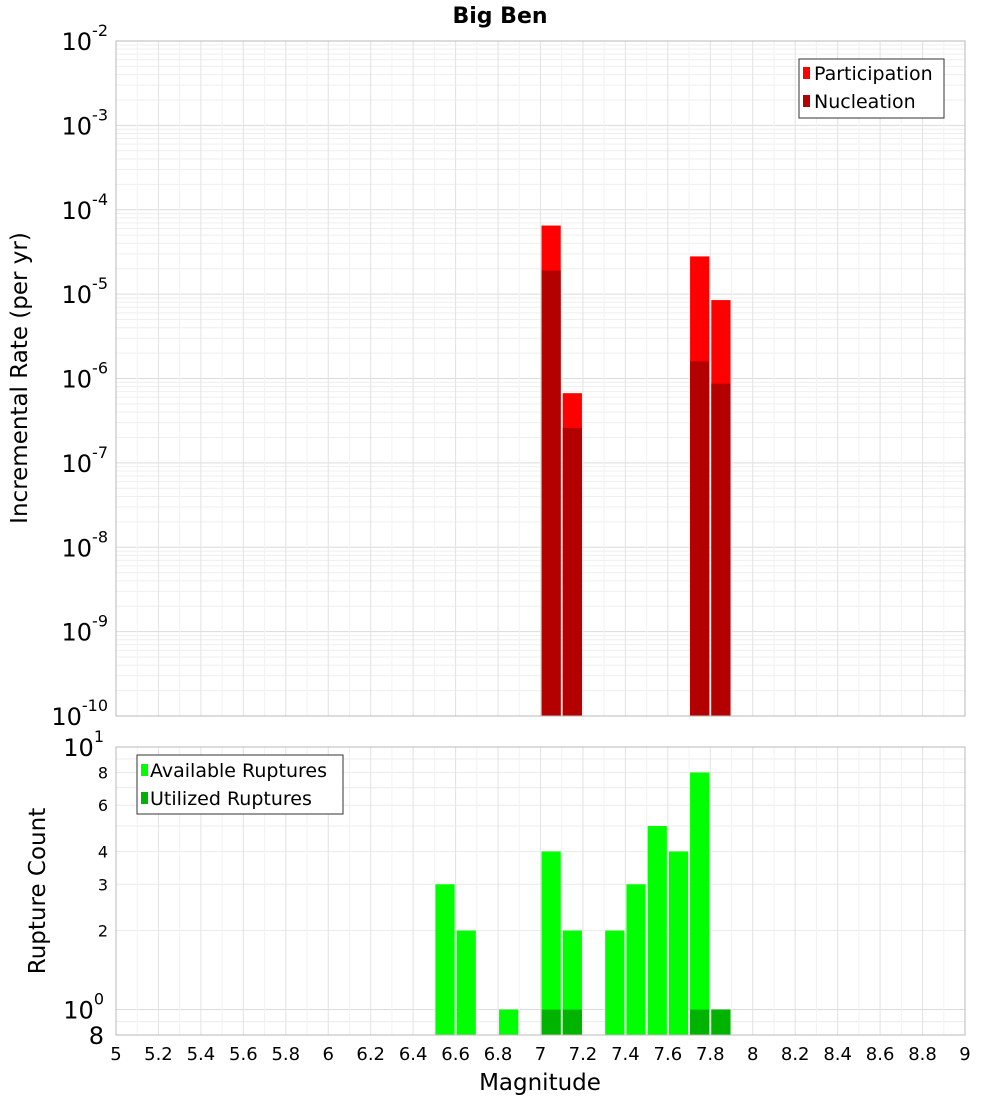 The image size is (1000, 1100). What do you see at coordinates (85, 376) in the screenshot?
I see `top-y-tick-label: 10⁻⁶` at bounding box center [85, 376].